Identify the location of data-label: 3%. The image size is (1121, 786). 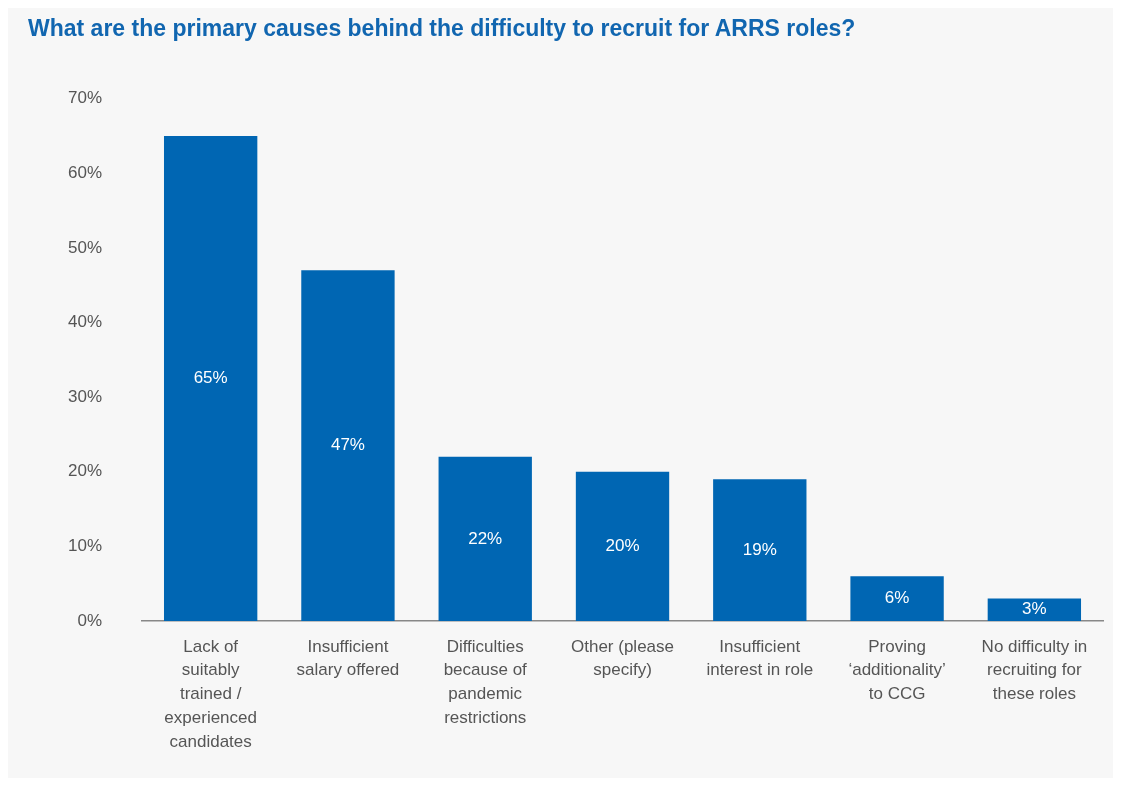
(1034, 609).